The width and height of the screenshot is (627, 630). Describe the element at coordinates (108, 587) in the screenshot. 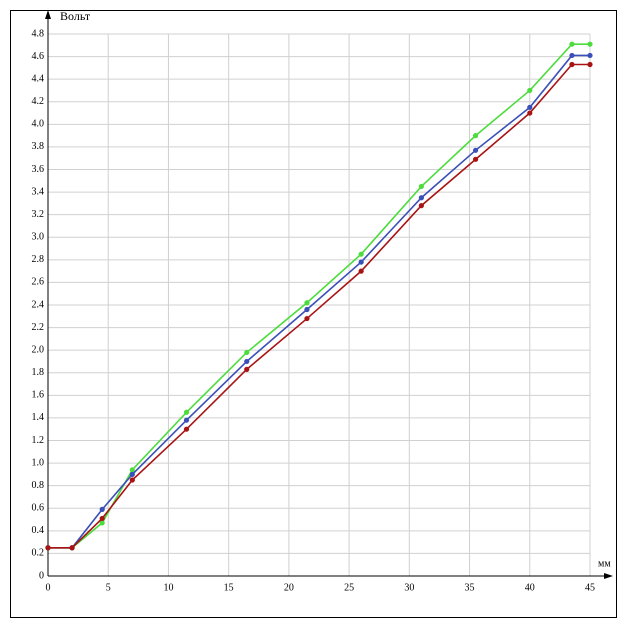

I see `x-tick-label: 5` at that location.